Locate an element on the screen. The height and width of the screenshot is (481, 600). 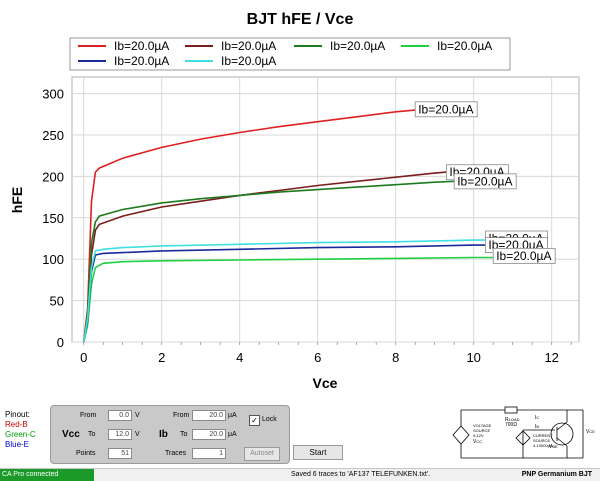
points-field: 51 is located at coordinates (120, 453).